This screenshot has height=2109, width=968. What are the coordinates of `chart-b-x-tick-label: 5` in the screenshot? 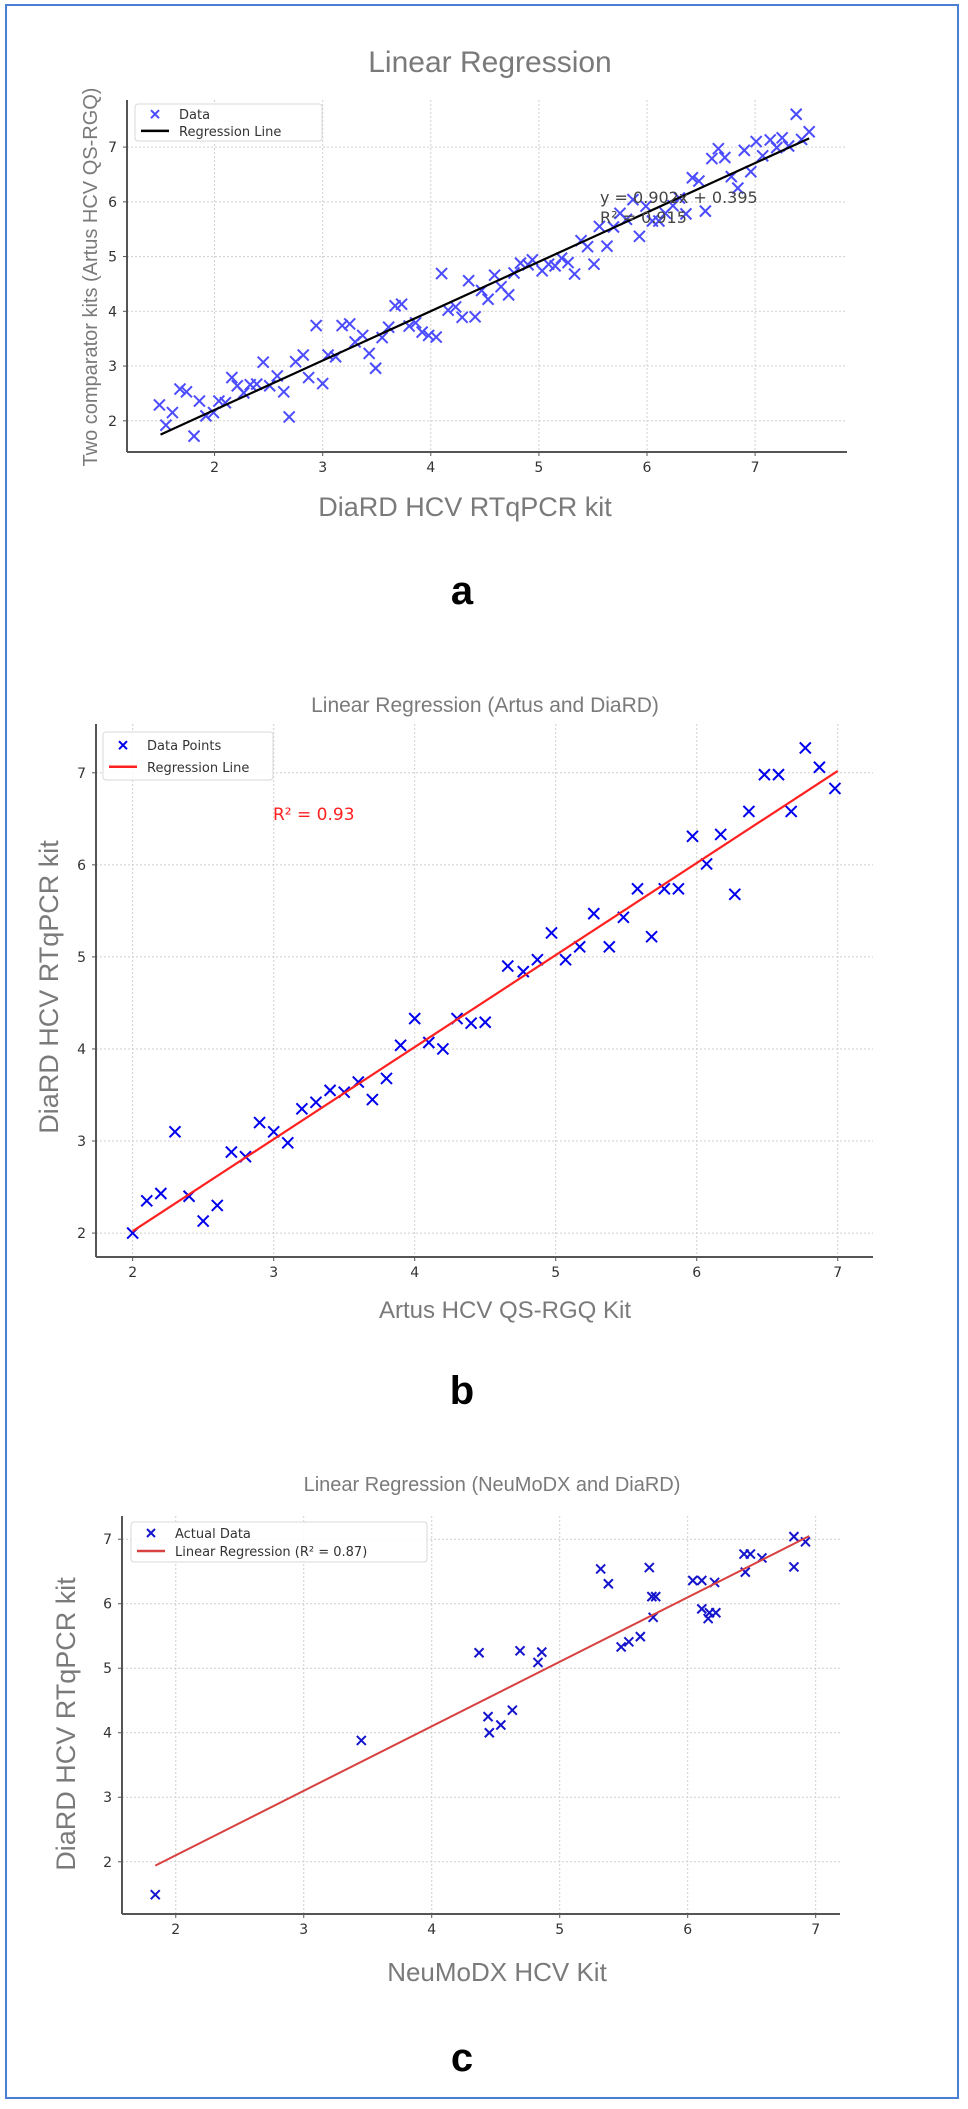 It's located at (555, 1273).